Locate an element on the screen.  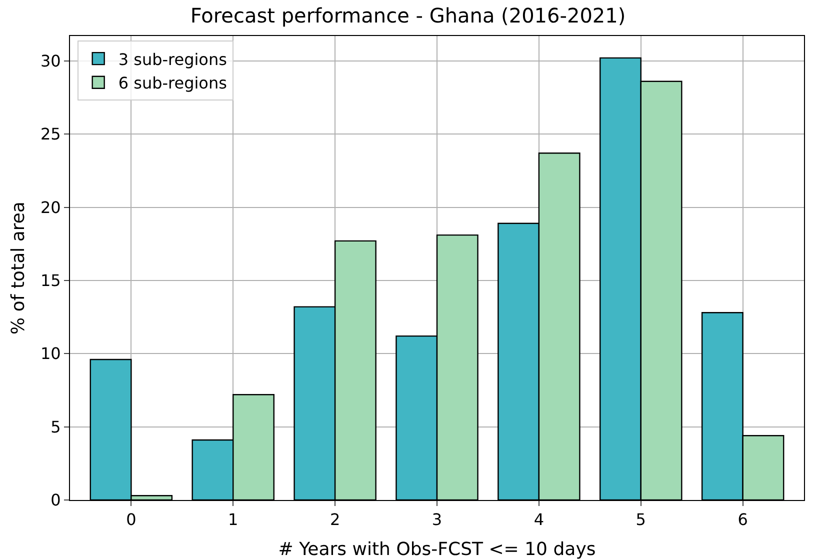
y-tick-label: 10 is located at coordinates (50, 354).